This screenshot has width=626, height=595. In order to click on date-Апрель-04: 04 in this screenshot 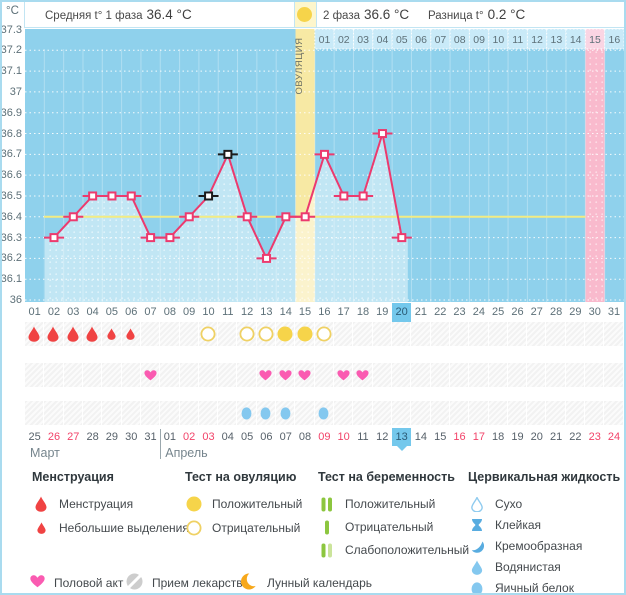, I will do `click(227, 437)`.